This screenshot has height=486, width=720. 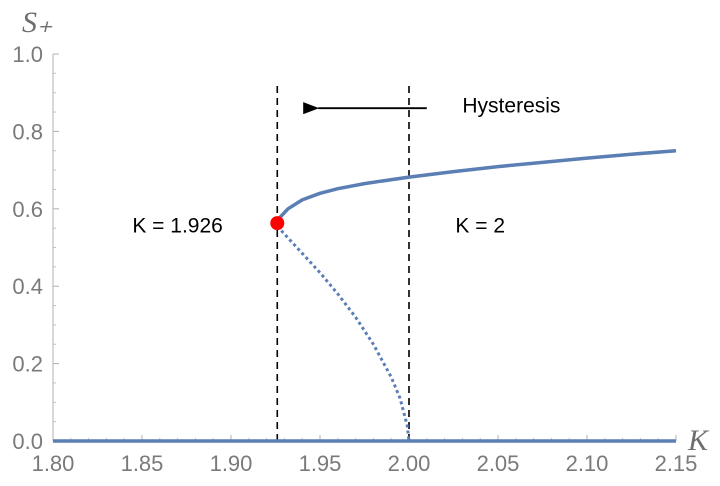 What do you see at coordinates (277, 223) in the screenshot?
I see `bifurcation-point` at bounding box center [277, 223].